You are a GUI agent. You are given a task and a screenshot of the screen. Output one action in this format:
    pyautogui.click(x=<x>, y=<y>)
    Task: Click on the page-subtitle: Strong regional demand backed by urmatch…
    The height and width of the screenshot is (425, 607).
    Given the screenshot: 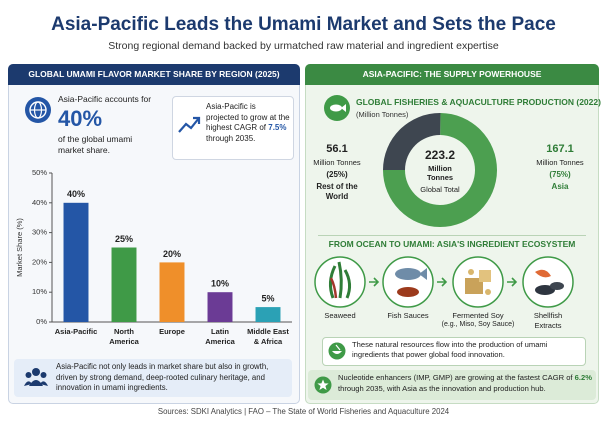 What is the action you would take?
    pyautogui.click(x=303, y=46)
    